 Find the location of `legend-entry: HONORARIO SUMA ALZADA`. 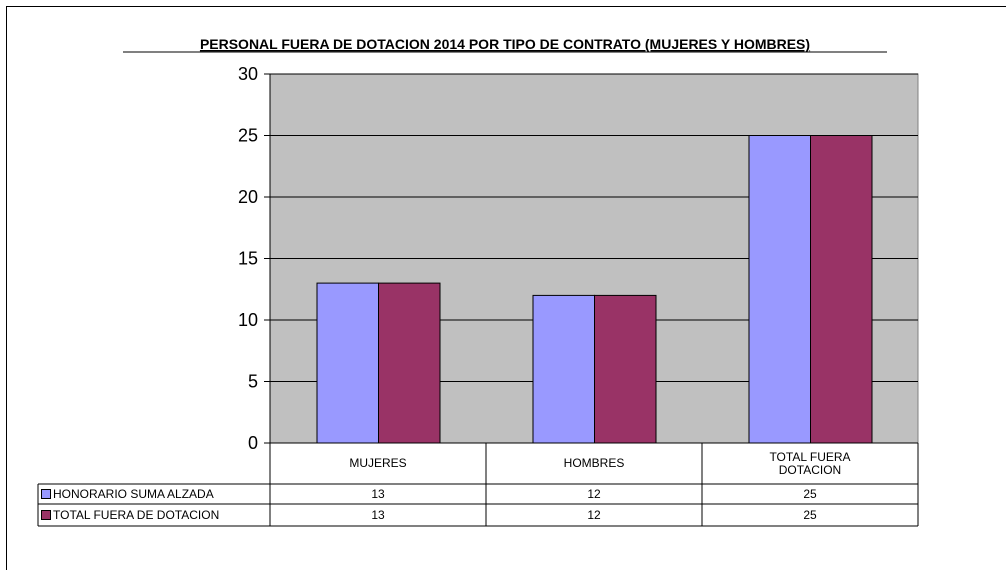

legend-entry: HONORARIO SUMA ALZADA is located at coordinates (154, 494).